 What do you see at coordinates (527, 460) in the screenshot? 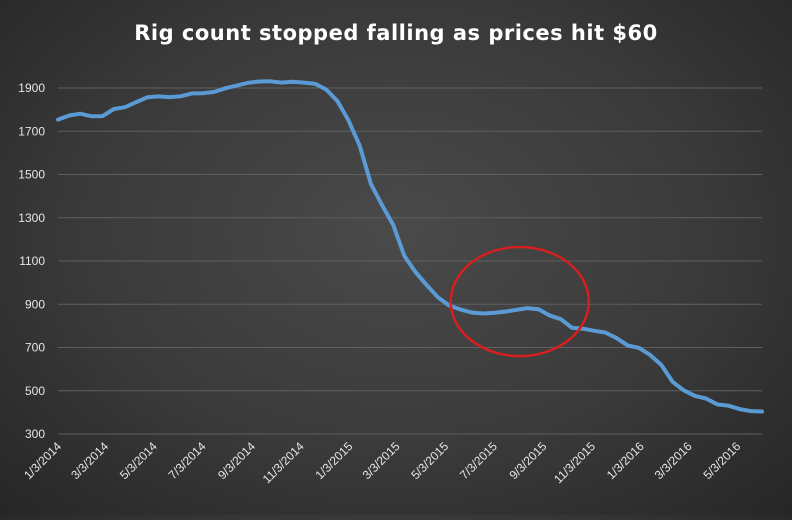
I see `x-tick-label: 9/3/2015` at bounding box center [527, 460].